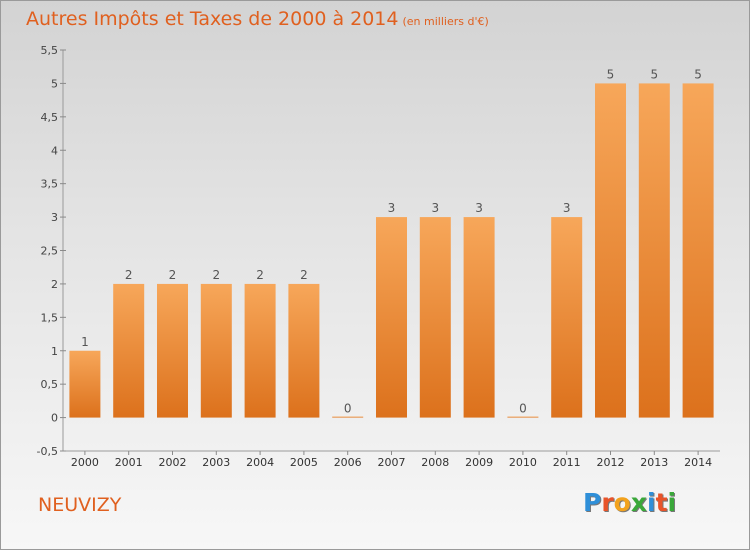  I want to click on bar-2011, so click(567, 317).